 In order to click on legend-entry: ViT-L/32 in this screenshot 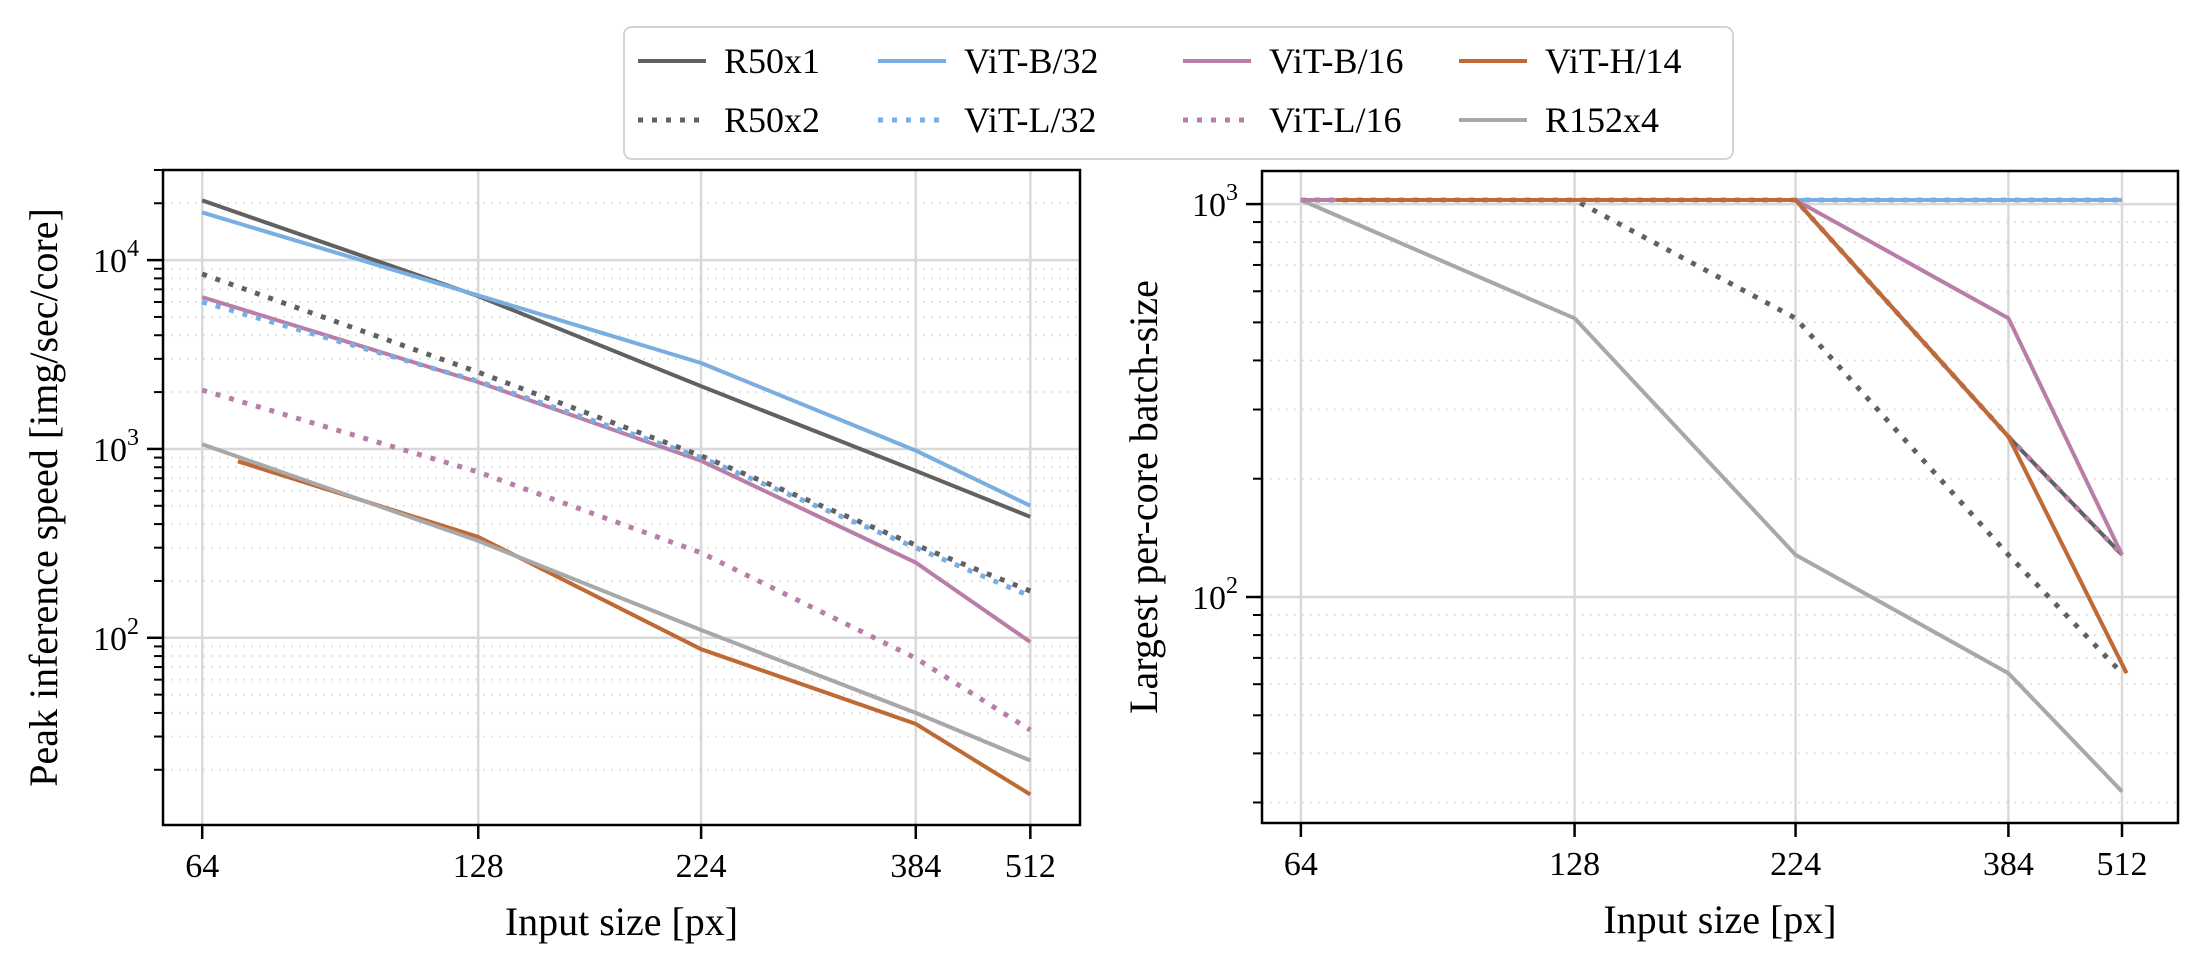, I will do `click(987, 120)`.